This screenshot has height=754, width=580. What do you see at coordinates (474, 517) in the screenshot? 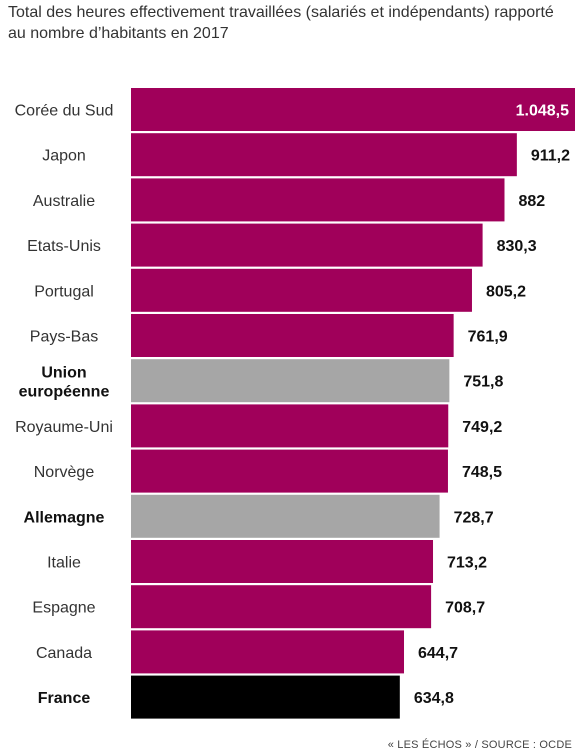
I see `value-label: 728,7` at bounding box center [474, 517].